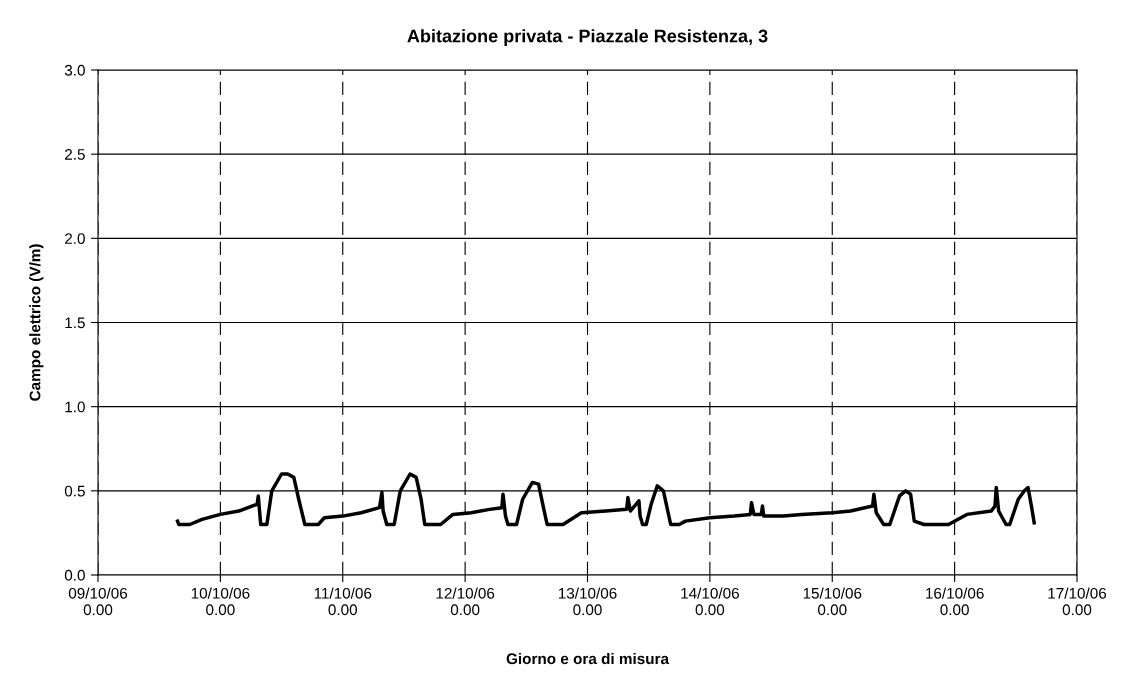 This screenshot has width=1123, height=689. Describe the element at coordinates (75, 154) in the screenshot. I see `y-tick-label: 2.5` at that location.